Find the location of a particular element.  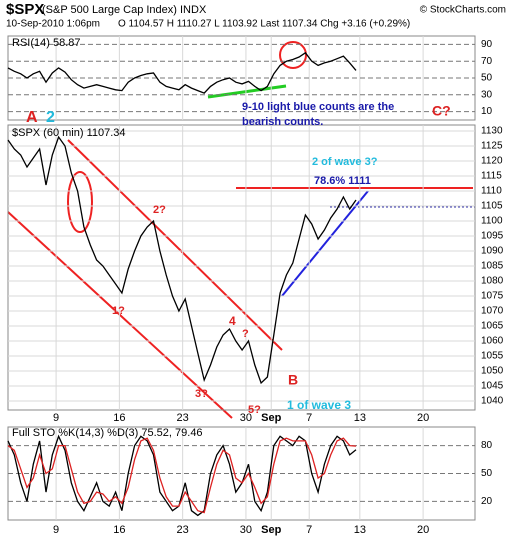

y-tick-label: 1045 is located at coordinates (492, 386).